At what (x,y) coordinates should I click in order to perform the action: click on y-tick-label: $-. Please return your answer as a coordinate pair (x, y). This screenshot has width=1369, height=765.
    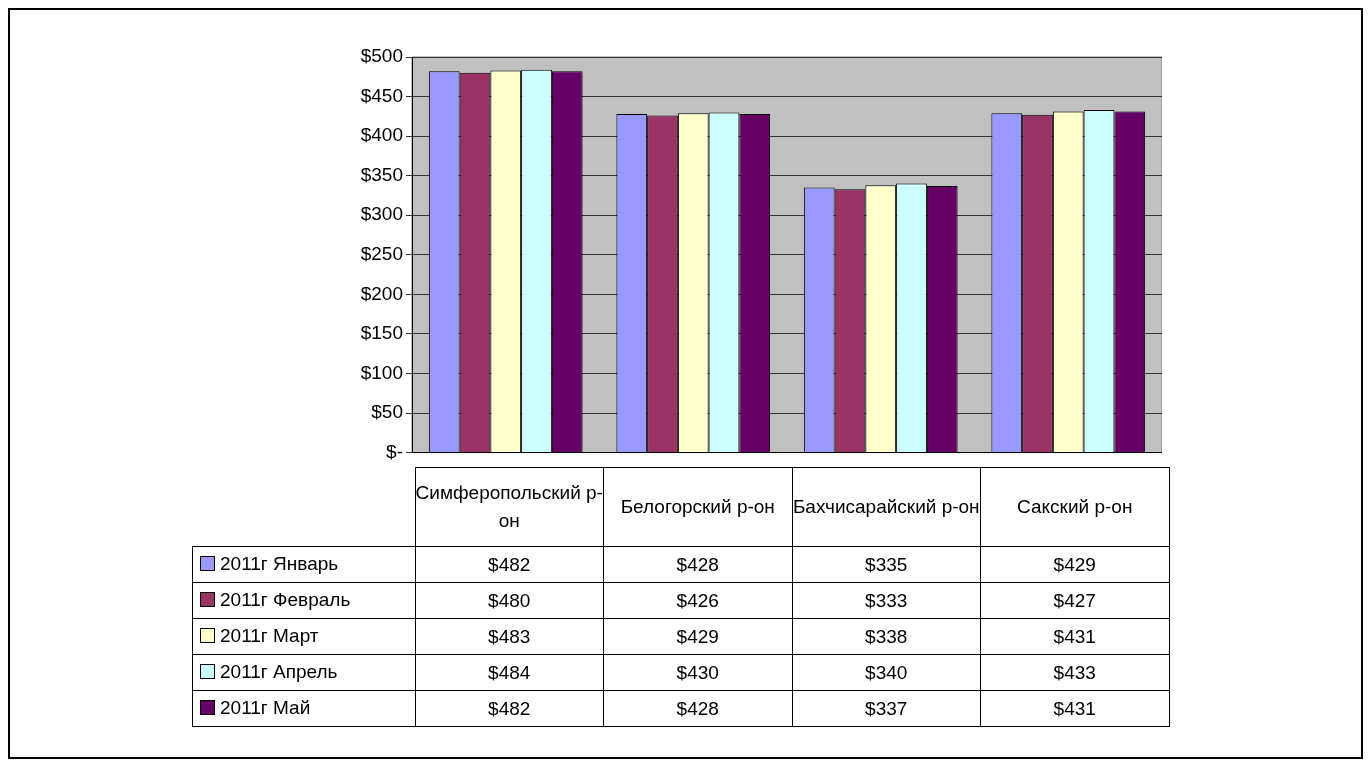
    Looking at the image, I should click on (394, 451).